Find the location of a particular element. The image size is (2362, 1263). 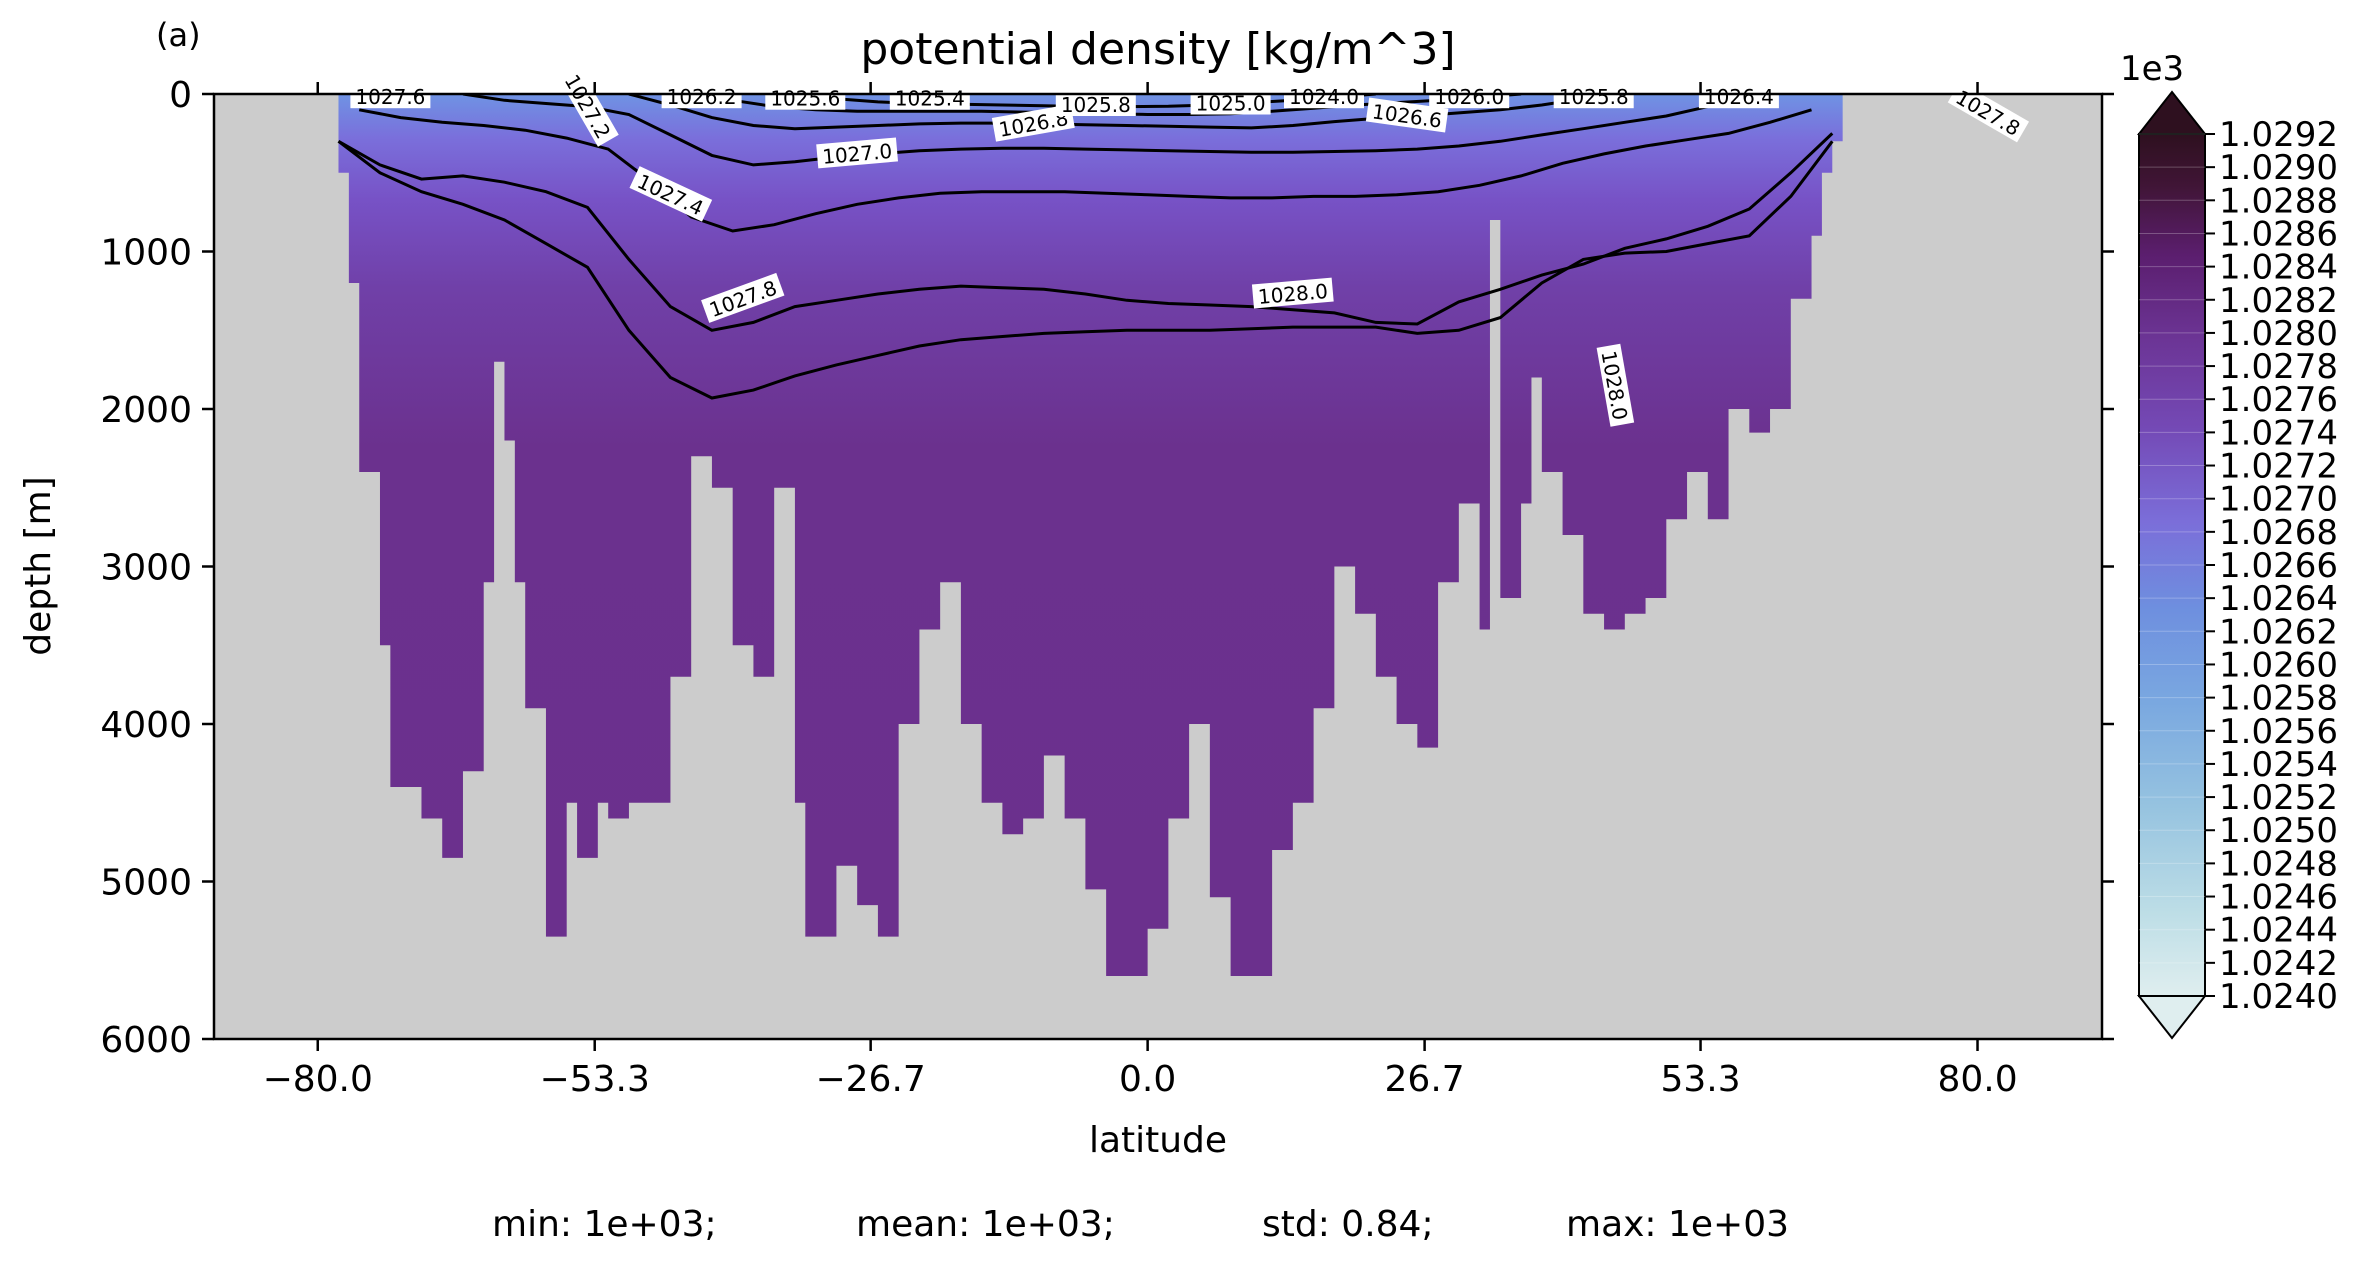

contour-label-text: 1024.0 is located at coordinates (1324, 97).